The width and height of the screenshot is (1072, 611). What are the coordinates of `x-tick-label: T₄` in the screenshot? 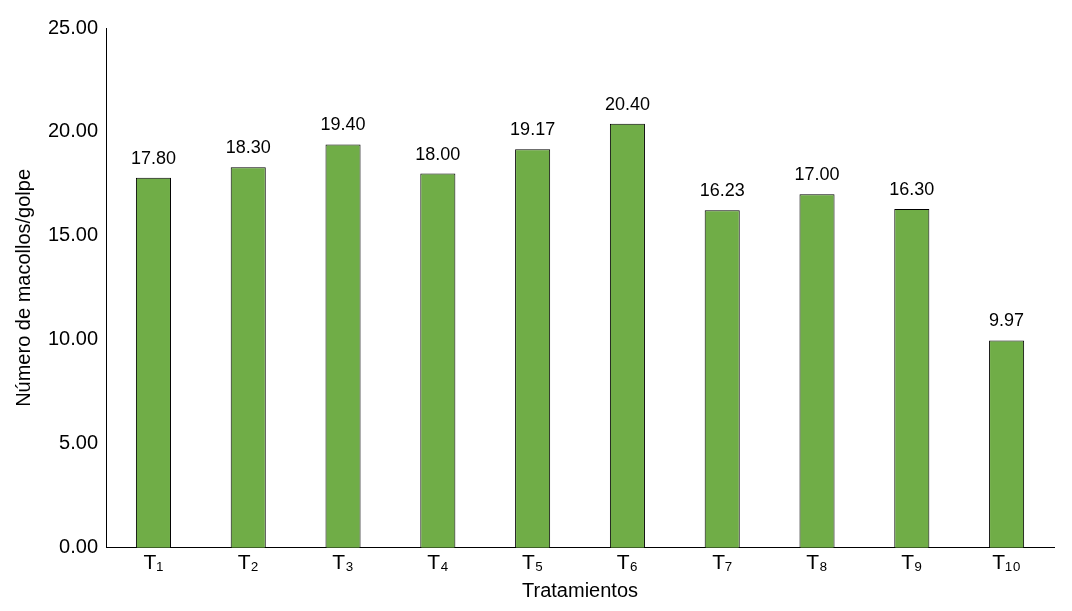 It's located at (438, 562).